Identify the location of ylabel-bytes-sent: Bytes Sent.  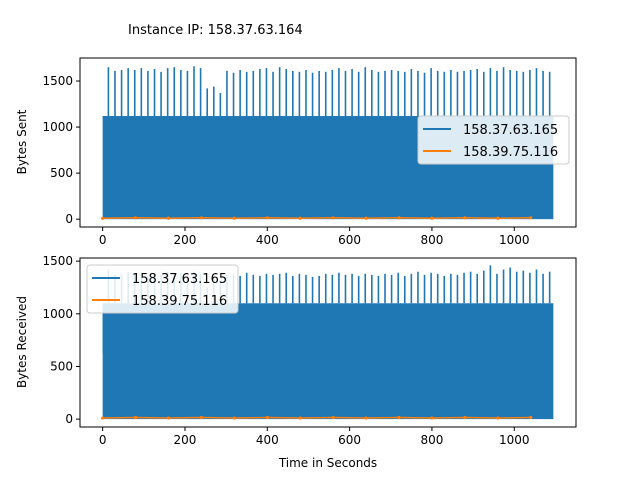
(22, 141).